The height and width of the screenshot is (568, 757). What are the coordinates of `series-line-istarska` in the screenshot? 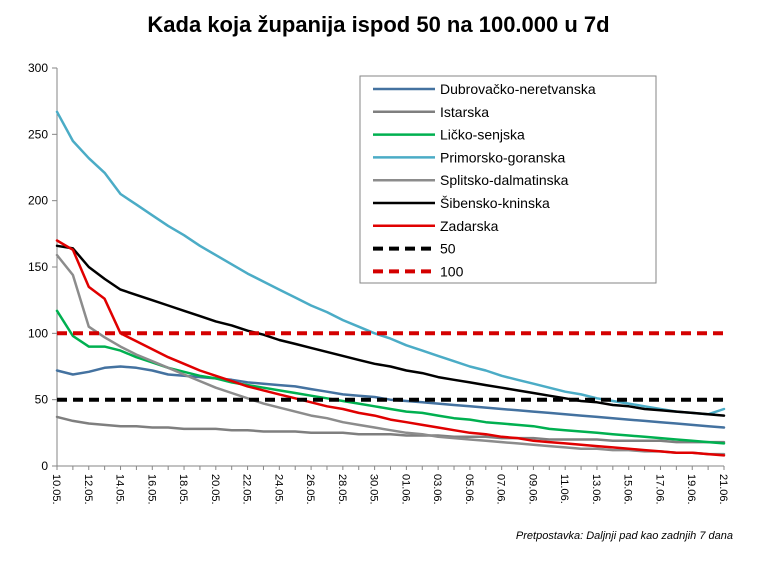 It's located at (390, 429).